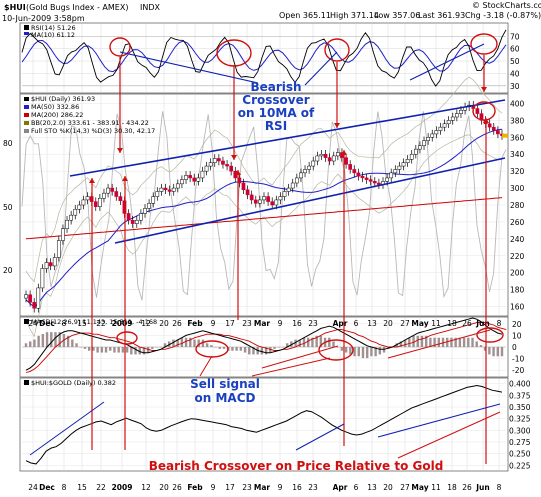 Image resolution: width=541 pixels, height=497 pixels. What do you see at coordinates (82, 323) in the screenshot?
I see `x-tick-label-price: 15` at bounding box center [82, 323].